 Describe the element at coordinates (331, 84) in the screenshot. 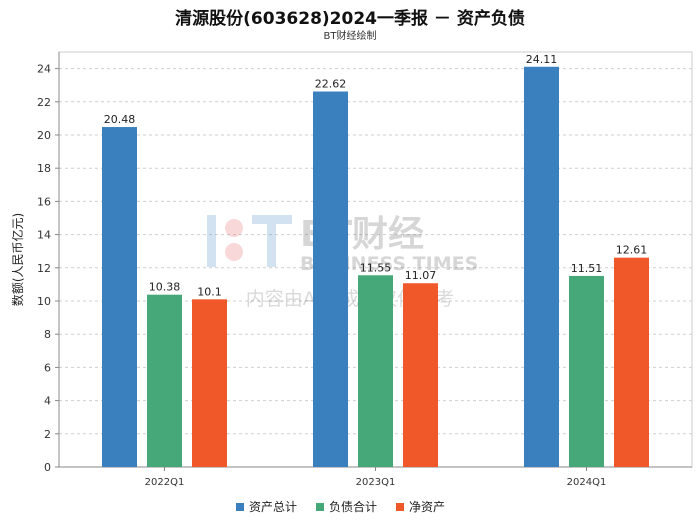

I see `data-label: 22.62` at that location.